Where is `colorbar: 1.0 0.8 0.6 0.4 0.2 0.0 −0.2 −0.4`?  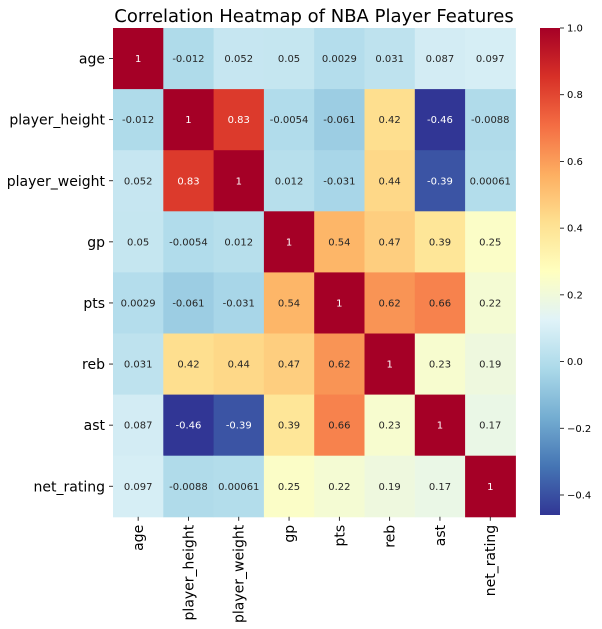 colorbar: 1.0 0.8 0.6 0.4 0.2 0.0 −0.2 −0.4 is located at coordinates (565, 269).